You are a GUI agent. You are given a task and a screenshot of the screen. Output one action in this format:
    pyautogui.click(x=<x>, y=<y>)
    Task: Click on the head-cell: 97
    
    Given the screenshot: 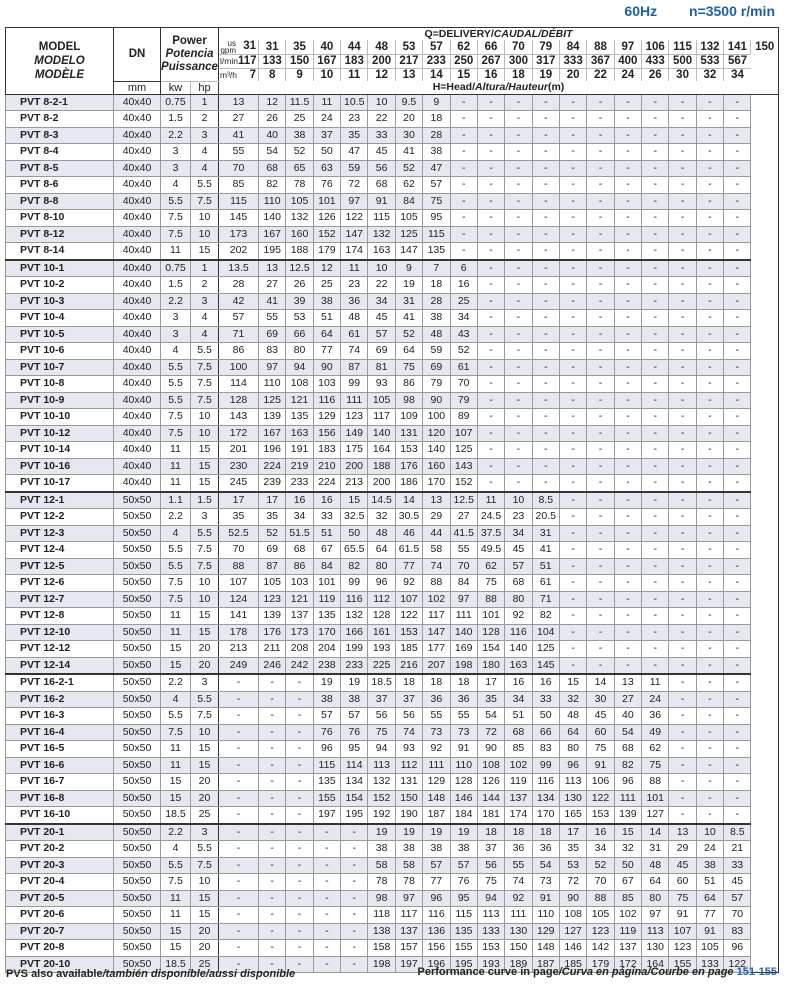 What is the action you would take?
    pyautogui.click(x=354, y=201)
    